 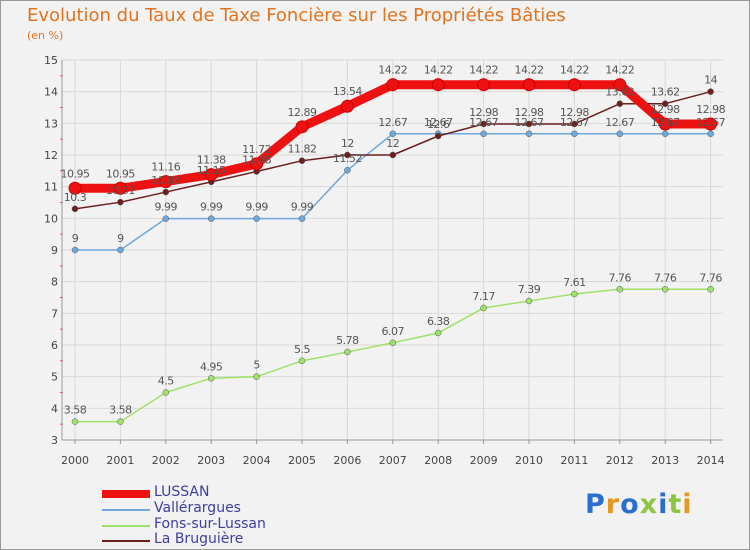 I want to click on x-tick-label: 2014, so click(x=711, y=460).